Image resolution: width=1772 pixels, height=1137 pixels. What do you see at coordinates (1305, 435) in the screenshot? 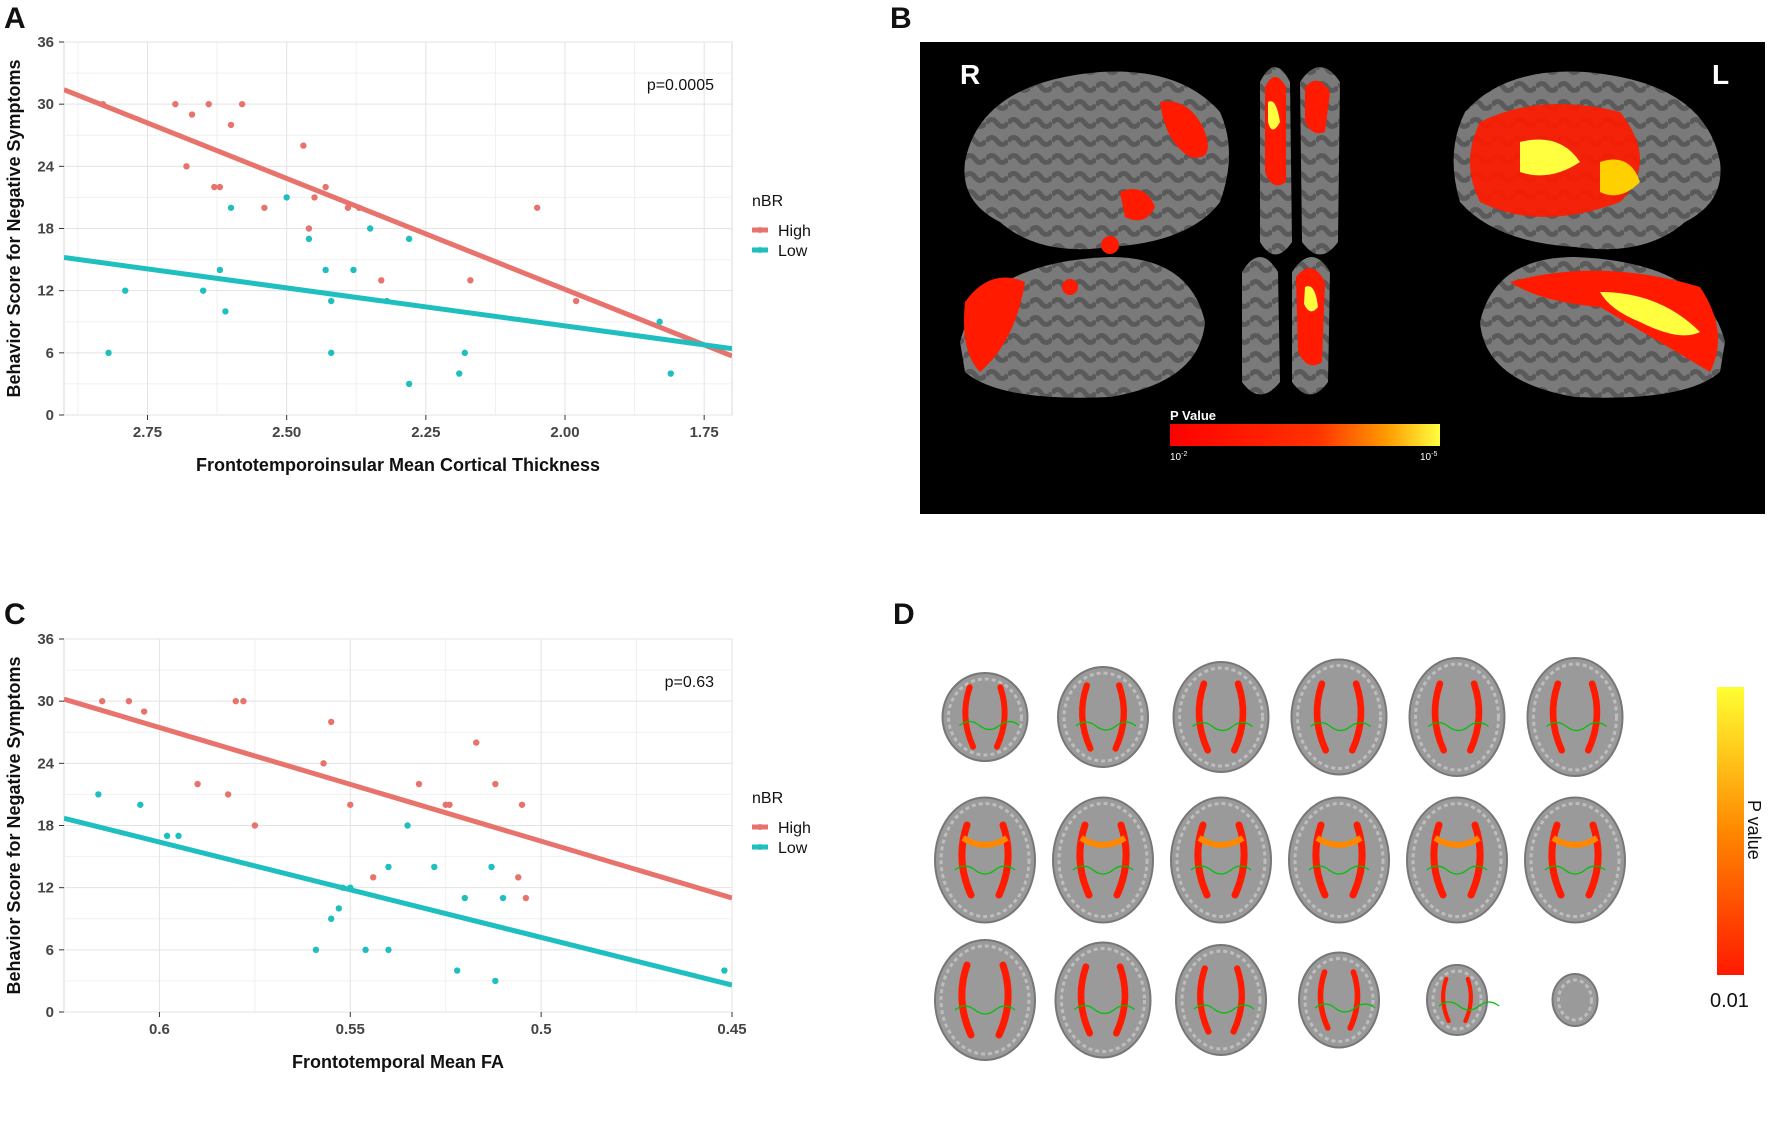
I see `colorbar` at bounding box center [1305, 435].